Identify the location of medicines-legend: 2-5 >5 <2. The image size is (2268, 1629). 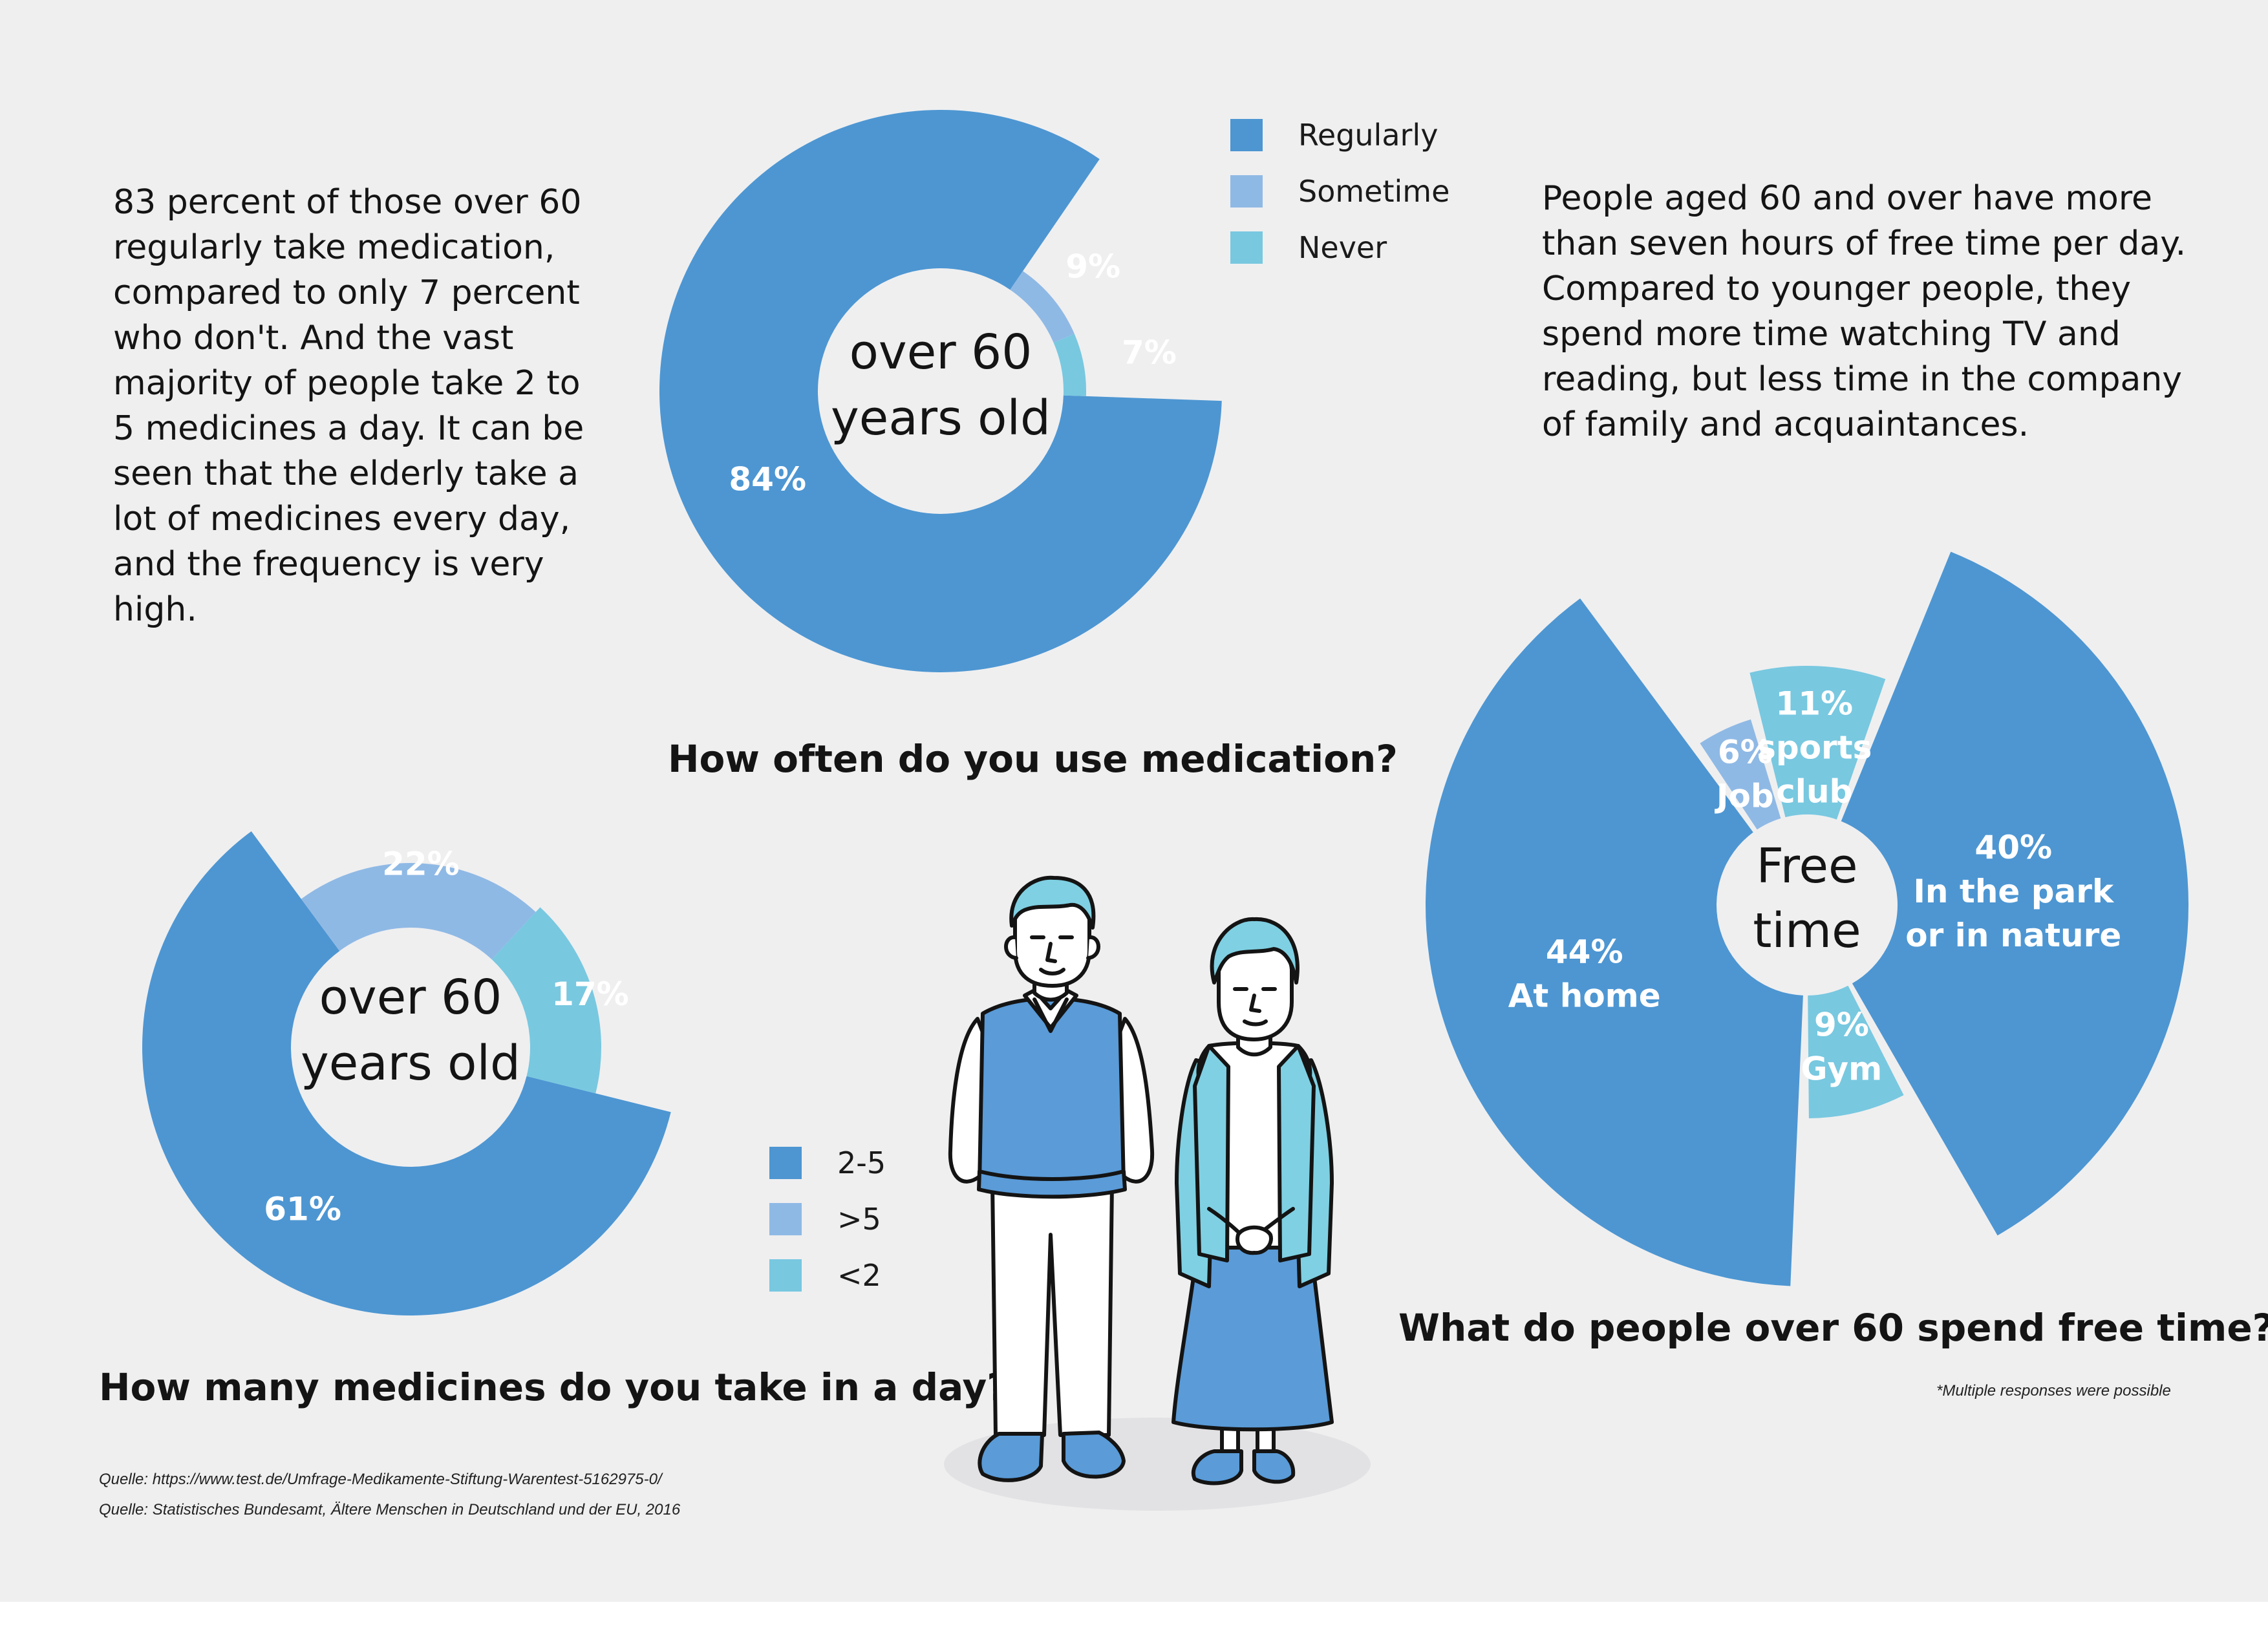
(827, 1218).